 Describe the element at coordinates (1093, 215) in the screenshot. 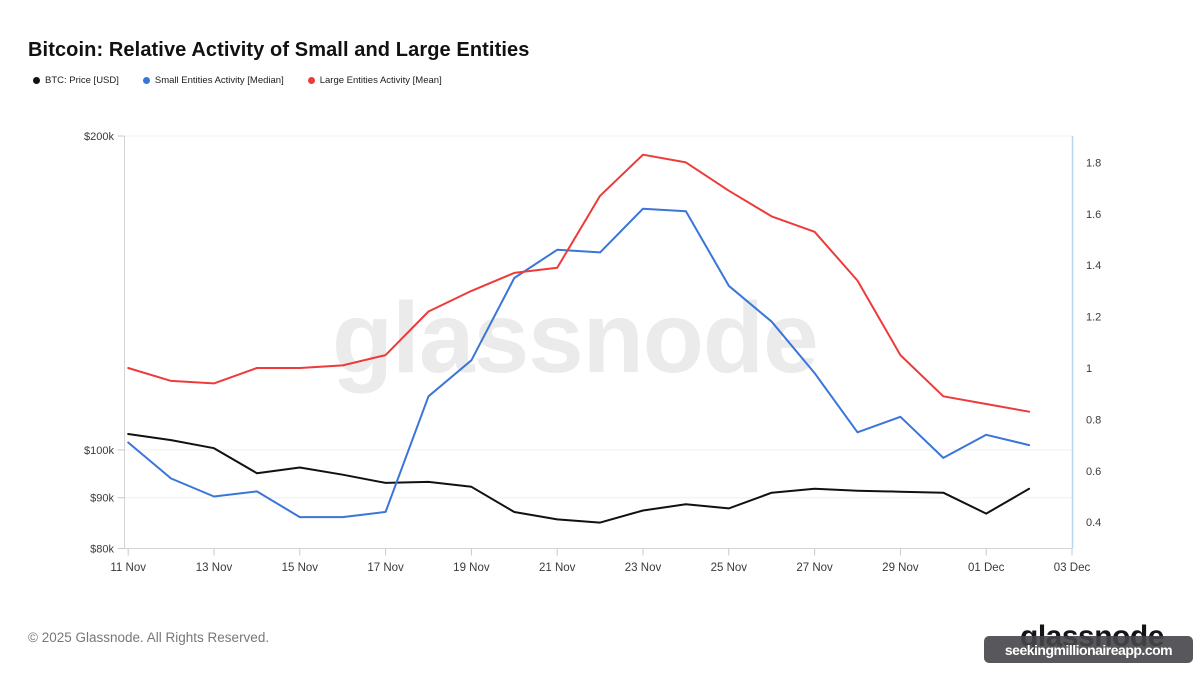

I see `right-axis-tick-label: 1.6` at that location.